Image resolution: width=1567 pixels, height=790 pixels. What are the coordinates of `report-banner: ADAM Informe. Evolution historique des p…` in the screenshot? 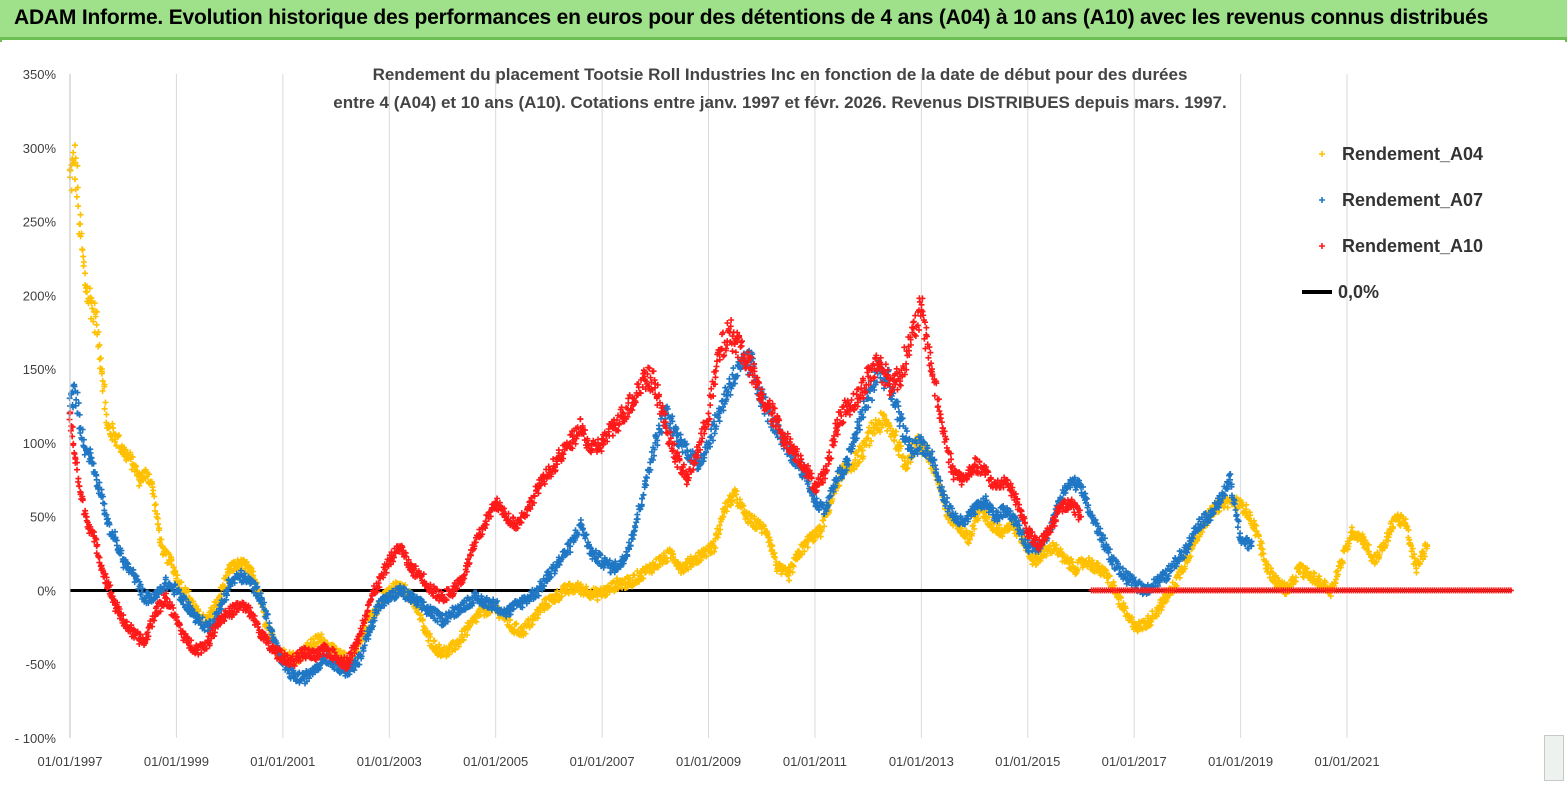 It's located at (783, 20).